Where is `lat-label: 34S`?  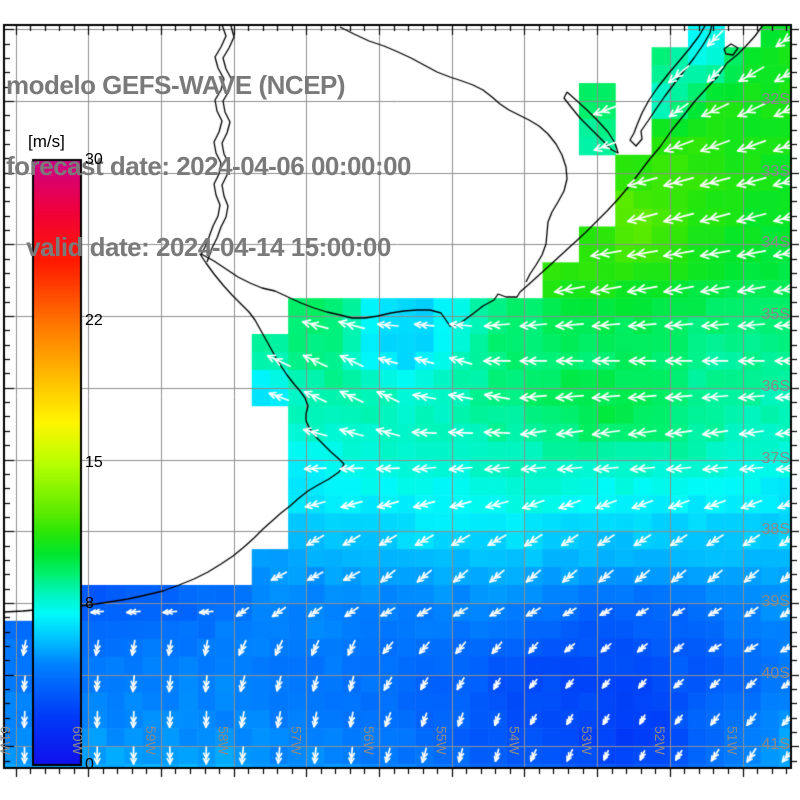 lat-label: 34S is located at coordinates (775, 243).